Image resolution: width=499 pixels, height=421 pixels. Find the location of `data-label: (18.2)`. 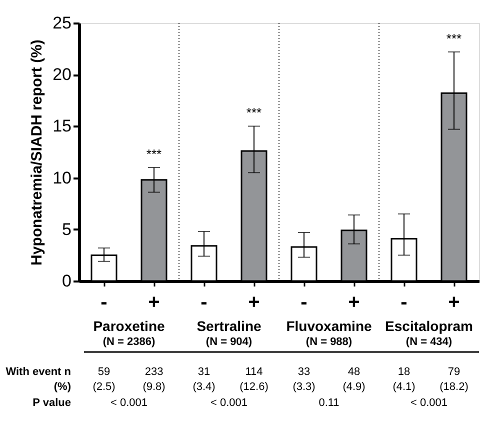

data-label: (18.2) is located at coordinates (454, 387).